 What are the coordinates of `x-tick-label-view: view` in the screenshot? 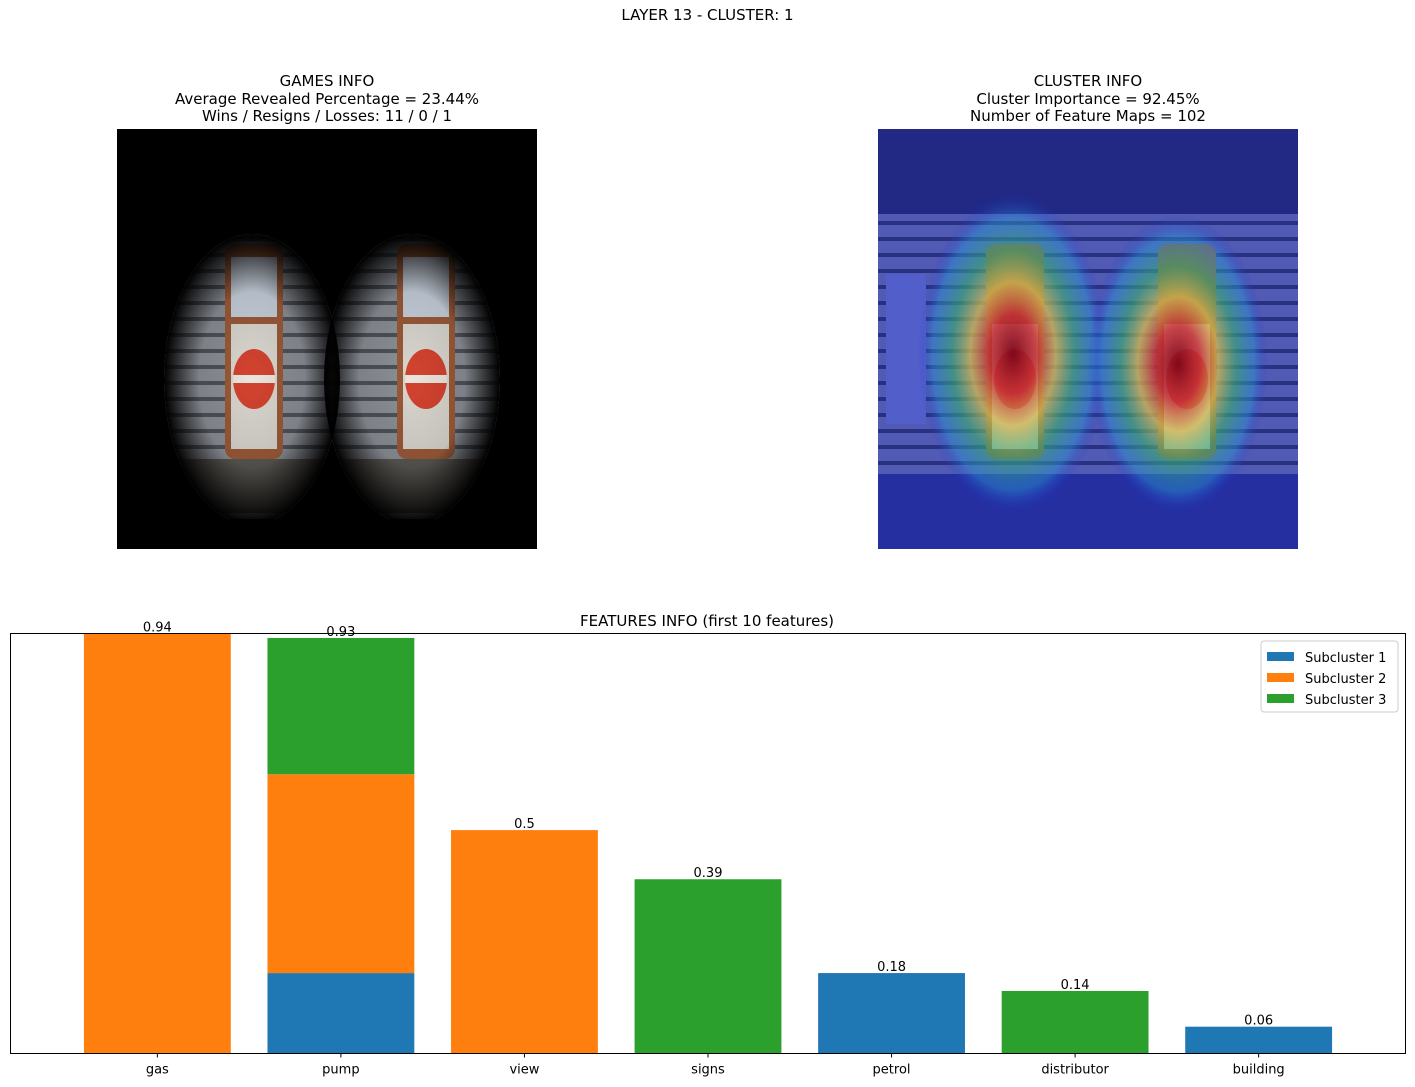 It's located at (524, 1070).